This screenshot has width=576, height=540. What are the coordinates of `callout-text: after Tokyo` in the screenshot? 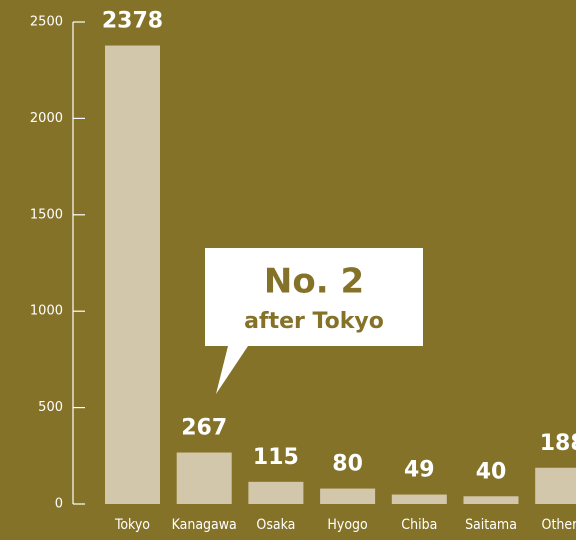 It's located at (314, 321).